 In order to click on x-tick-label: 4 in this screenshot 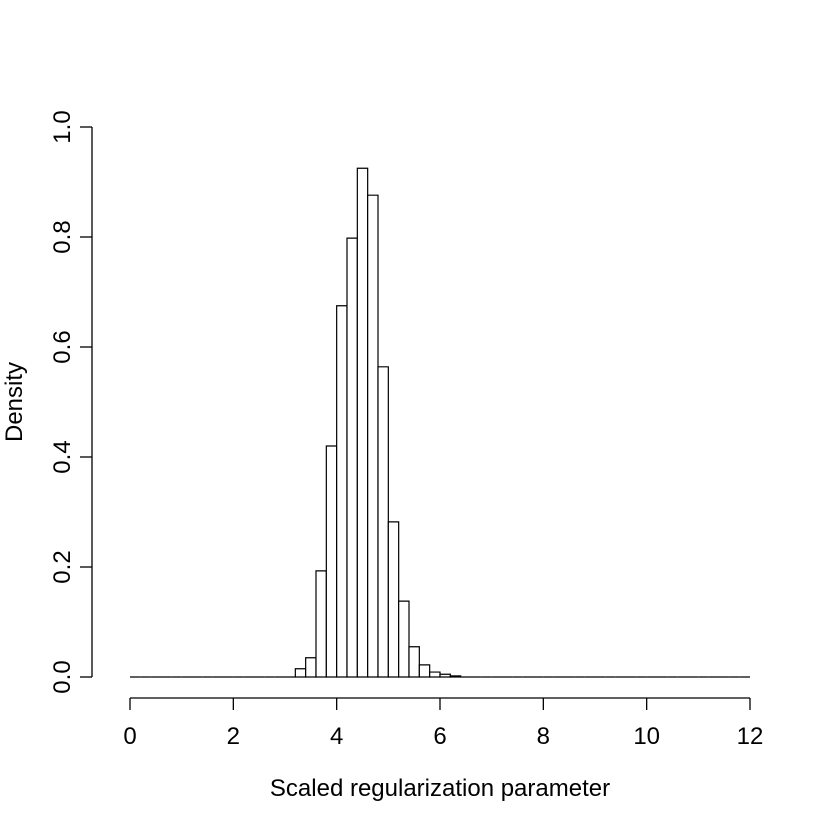, I will do `click(336, 736)`.